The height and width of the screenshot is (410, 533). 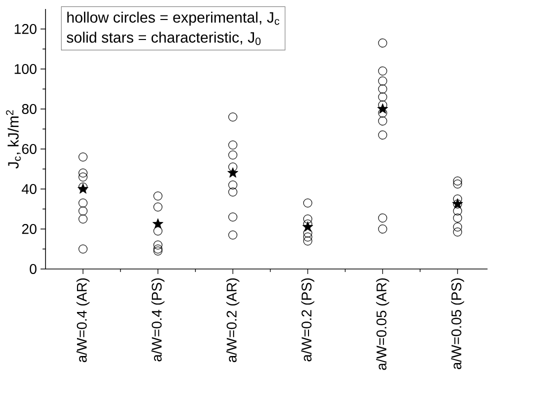 I want to click on y-tick-label: 60, so click(x=29, y=149).